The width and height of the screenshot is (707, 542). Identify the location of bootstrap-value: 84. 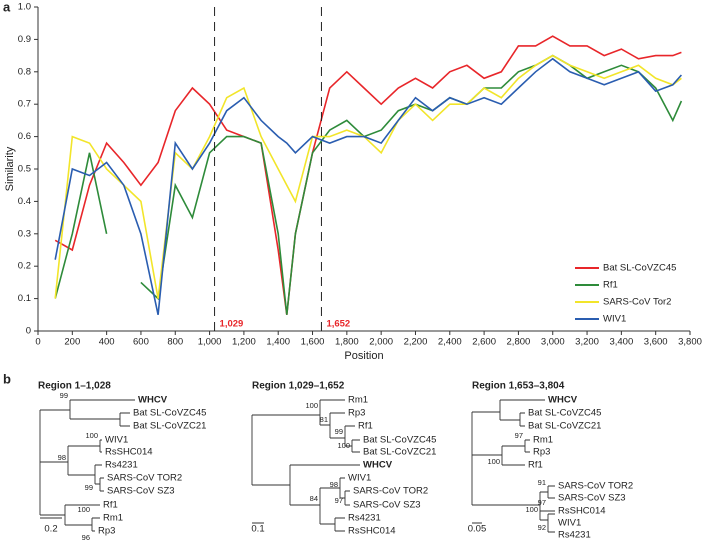
(314, 498).